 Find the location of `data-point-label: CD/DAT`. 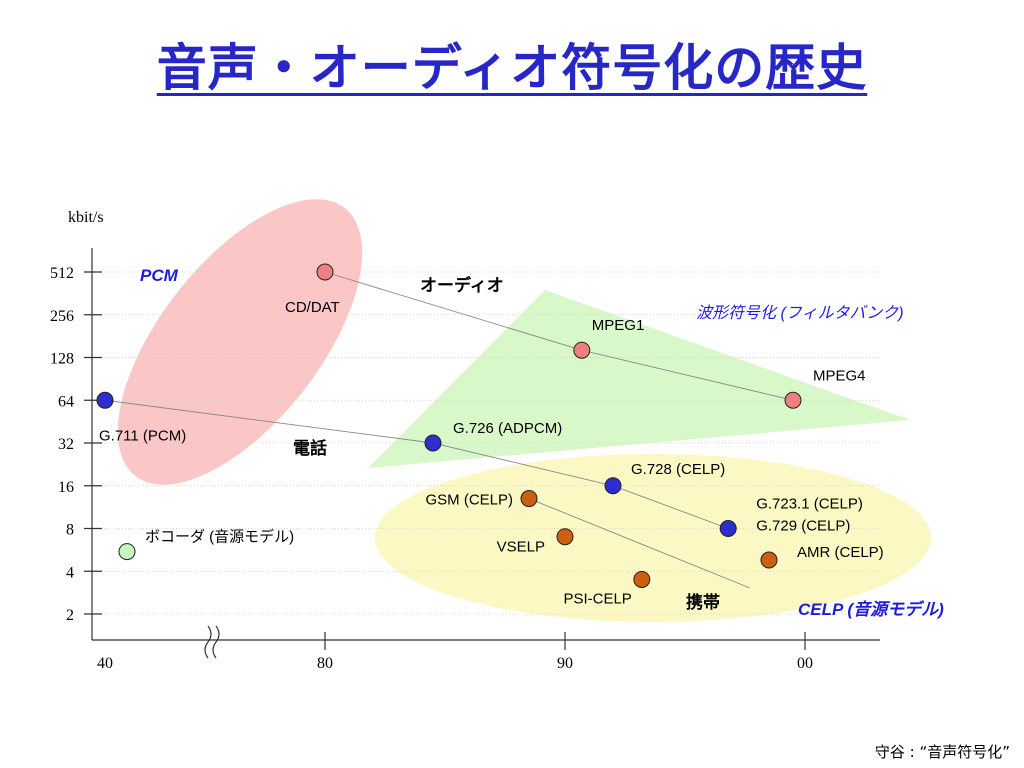

data-point-label: CD/DAT is located at coordinates (312, 307).